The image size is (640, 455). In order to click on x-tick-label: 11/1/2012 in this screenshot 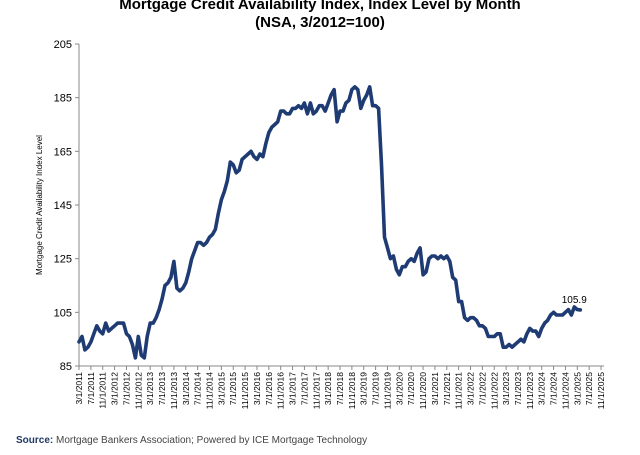, I will do `click(138, 390)`.